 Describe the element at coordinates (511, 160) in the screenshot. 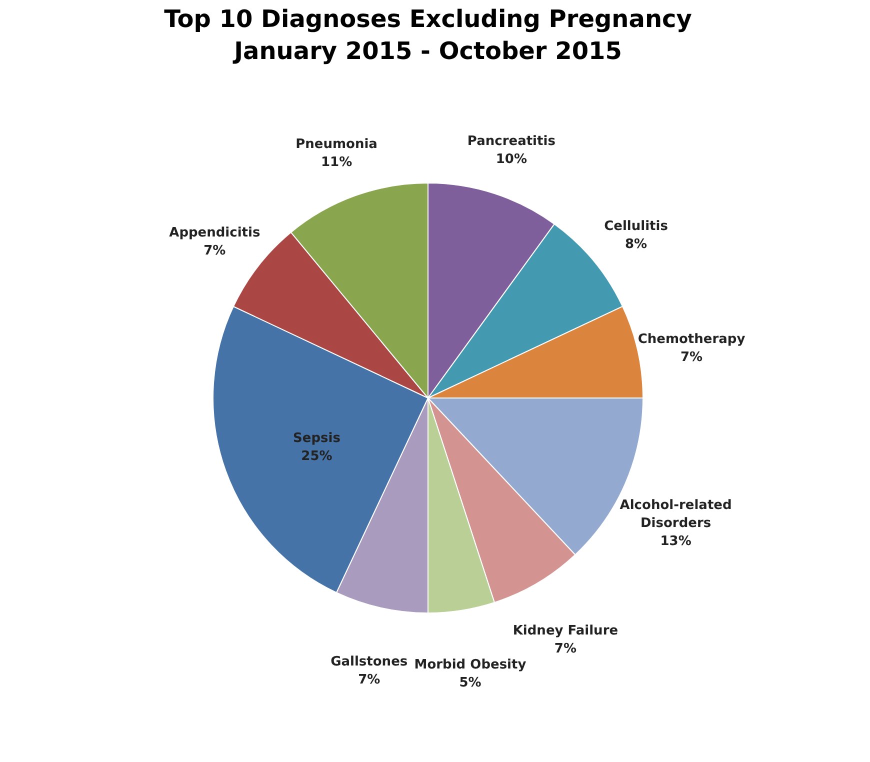

I see `data-label: 10%` at that location.